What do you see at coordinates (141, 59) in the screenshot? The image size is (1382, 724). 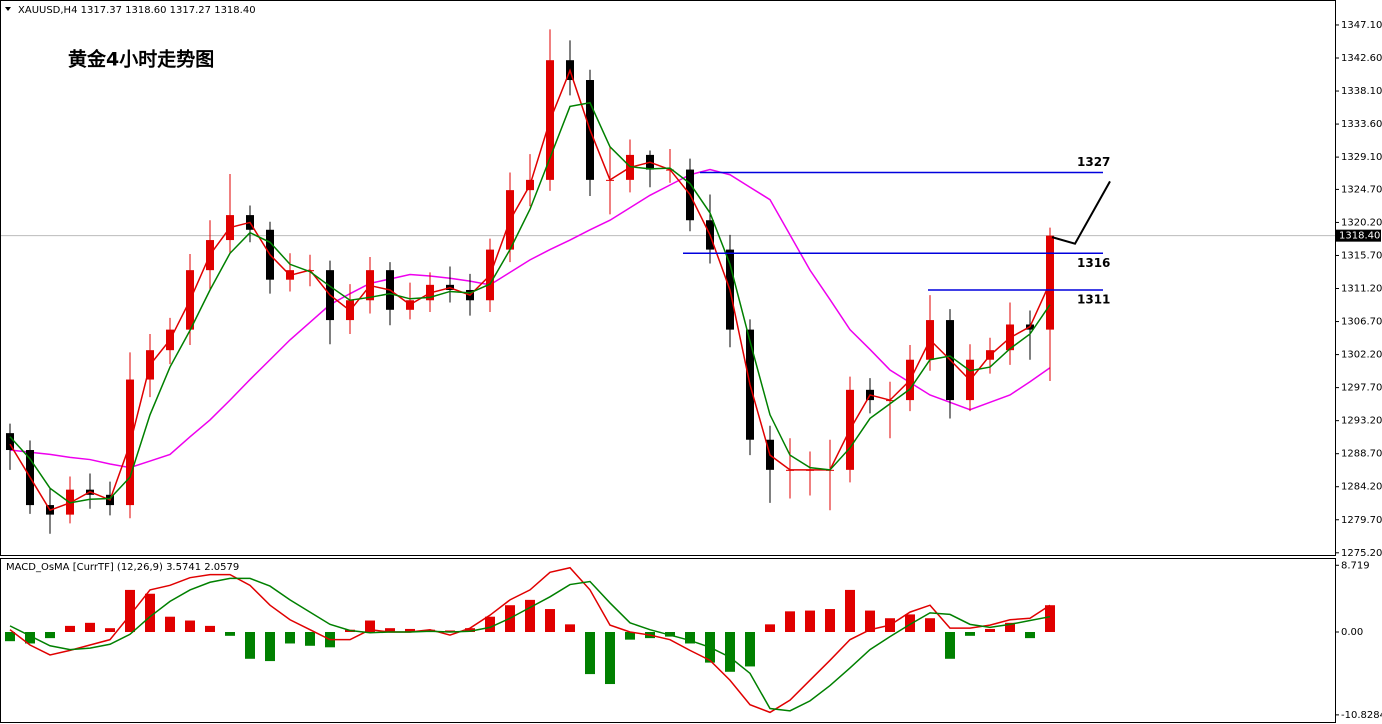 I see `chart-title: 黄金4小时走势图` at bounding box center [141, 59].